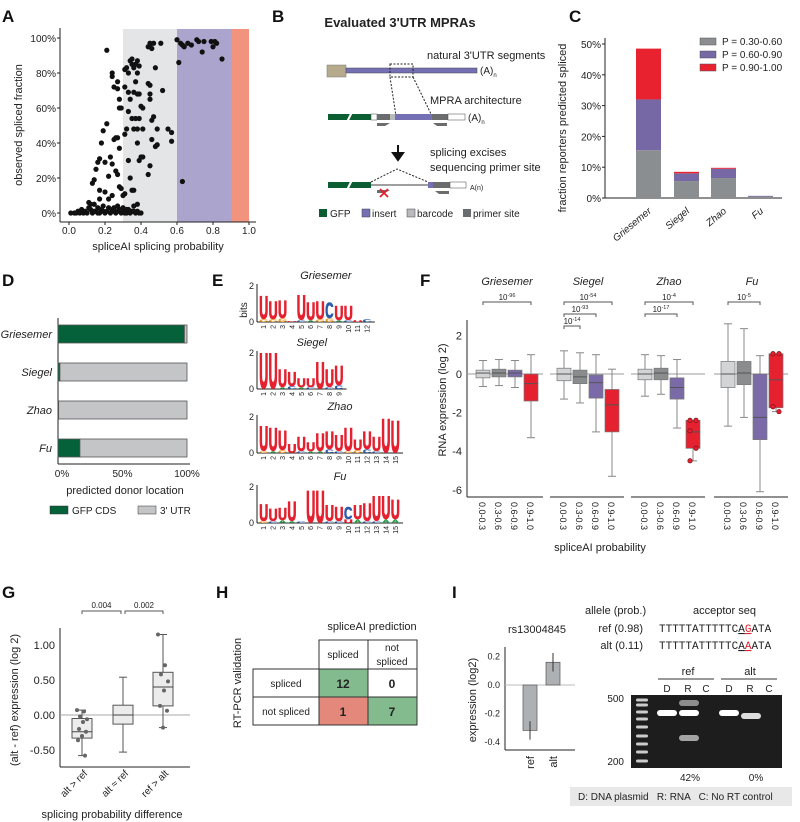 The image size is (800, 822). I want to click on panel-label-f: F, so click(425, 280).